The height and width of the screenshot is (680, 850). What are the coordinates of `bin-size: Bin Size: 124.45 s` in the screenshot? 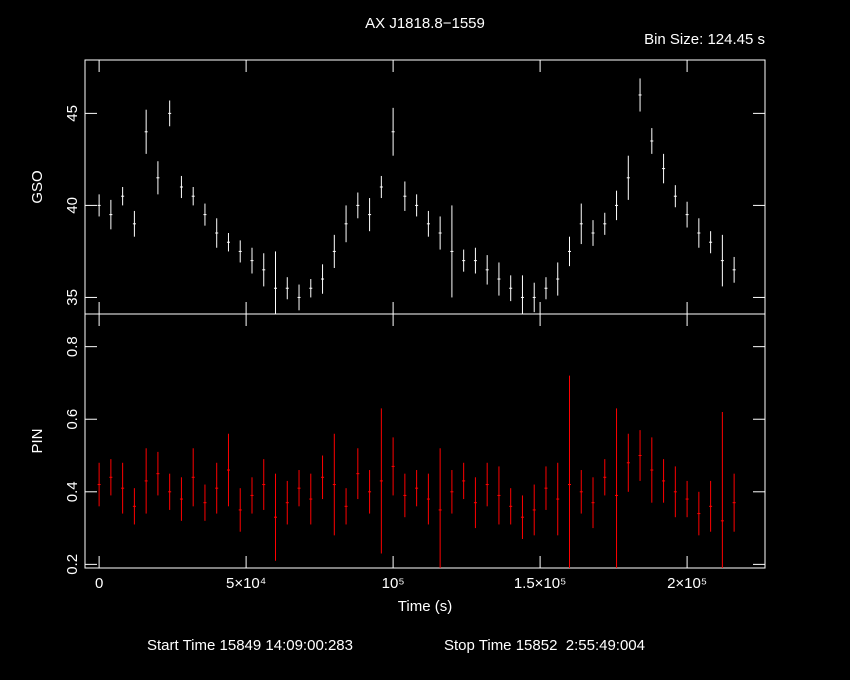 It's located at (704, 39).